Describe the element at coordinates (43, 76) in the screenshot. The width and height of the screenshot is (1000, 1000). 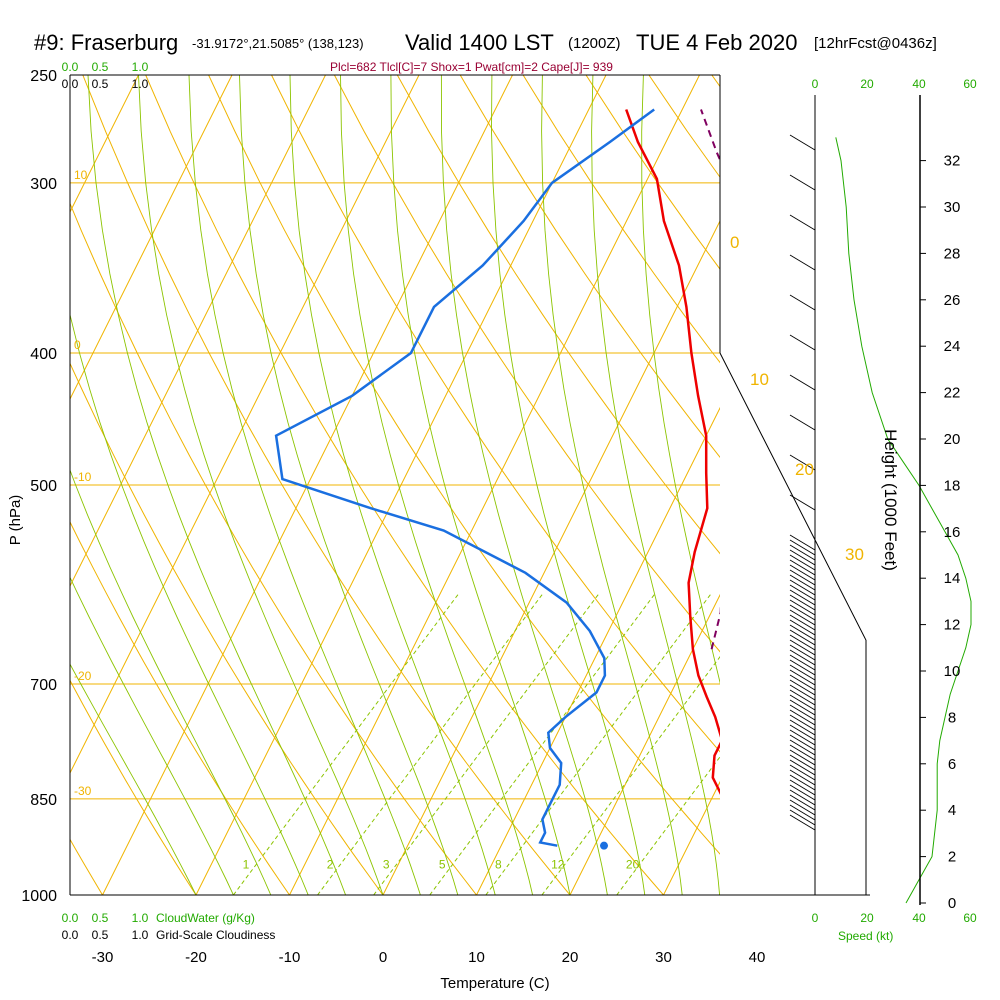
I see `pressure-tick-label: 250` at that location.